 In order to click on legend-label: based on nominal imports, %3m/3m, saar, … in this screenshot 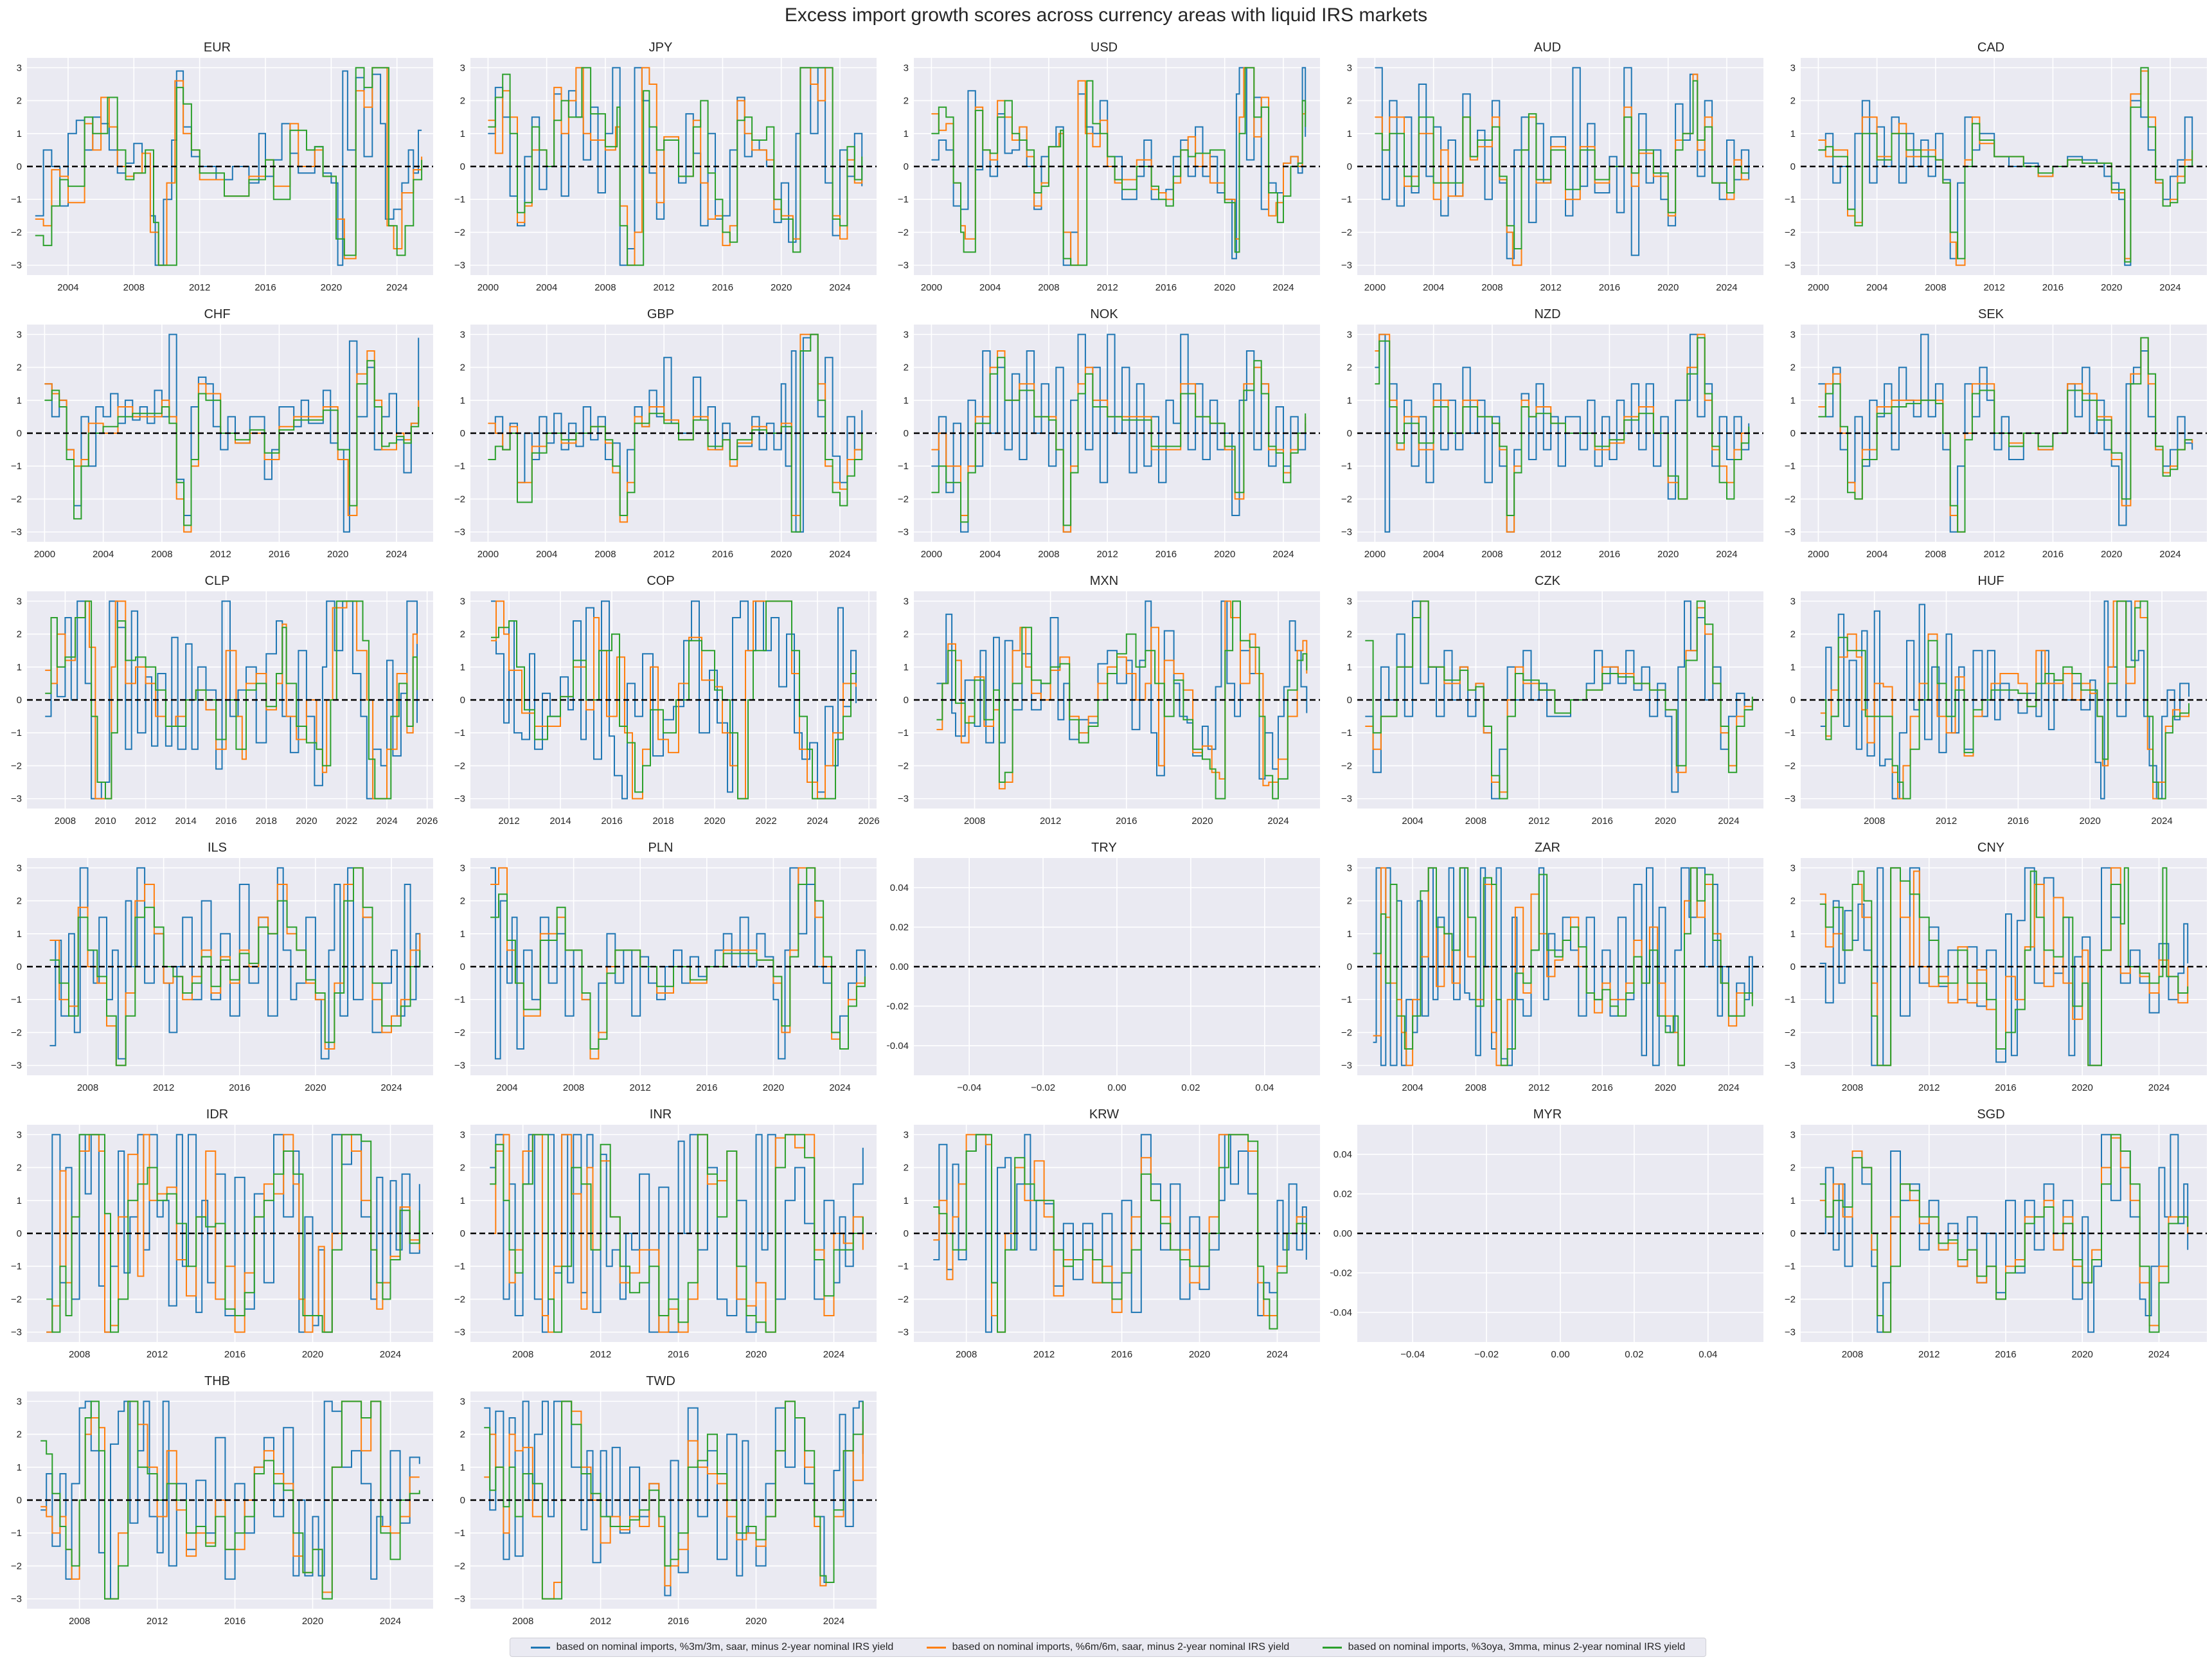, I will do `click(725, 1647)`.